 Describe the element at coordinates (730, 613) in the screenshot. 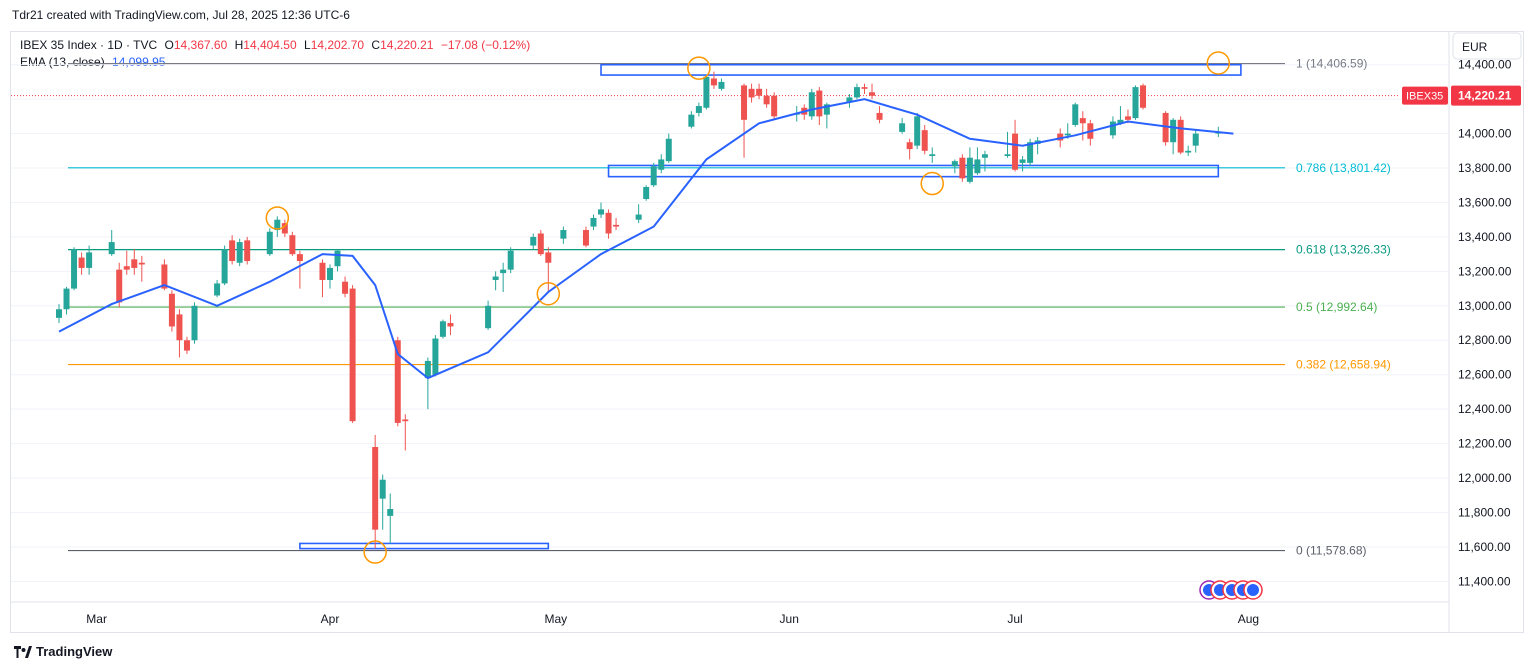

I see `time-axis: Mar Apr May Jun Jul Aug` at that location.